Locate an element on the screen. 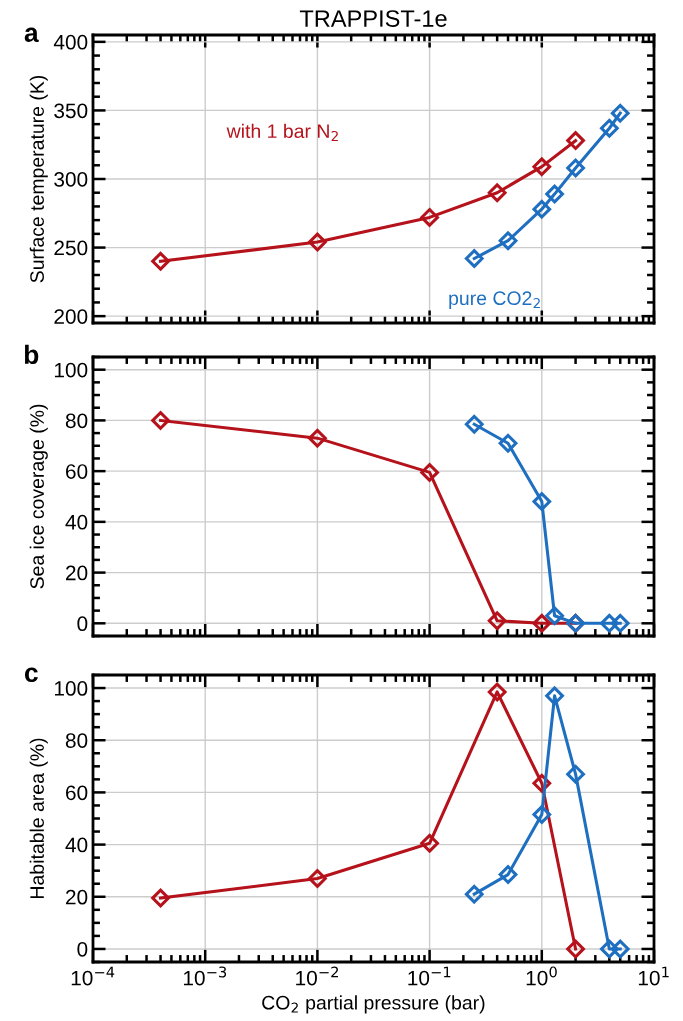 This screenshot has width=683, height=1021. x-tick-label: 10$^{−2}$ is located at coordinates (317, 976).